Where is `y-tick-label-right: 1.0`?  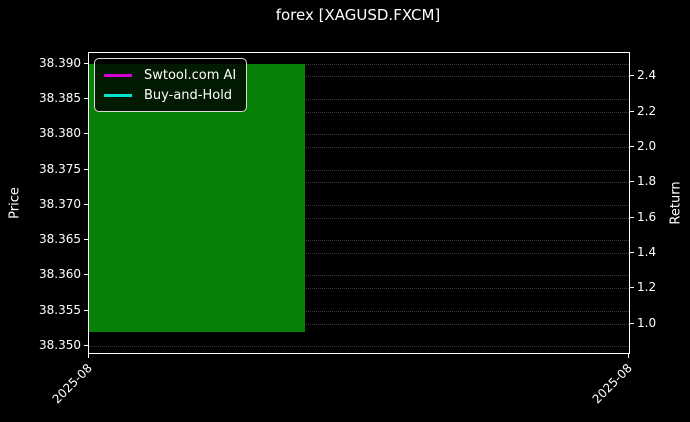 y-tick-label-right: 1.0 is located at coordinates (647, 322).